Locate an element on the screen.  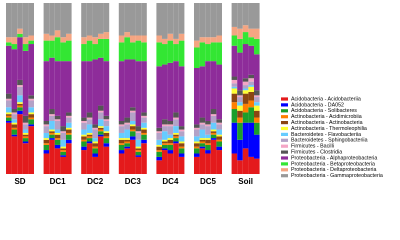
group-label: SD is located at coordinates (19, 181).